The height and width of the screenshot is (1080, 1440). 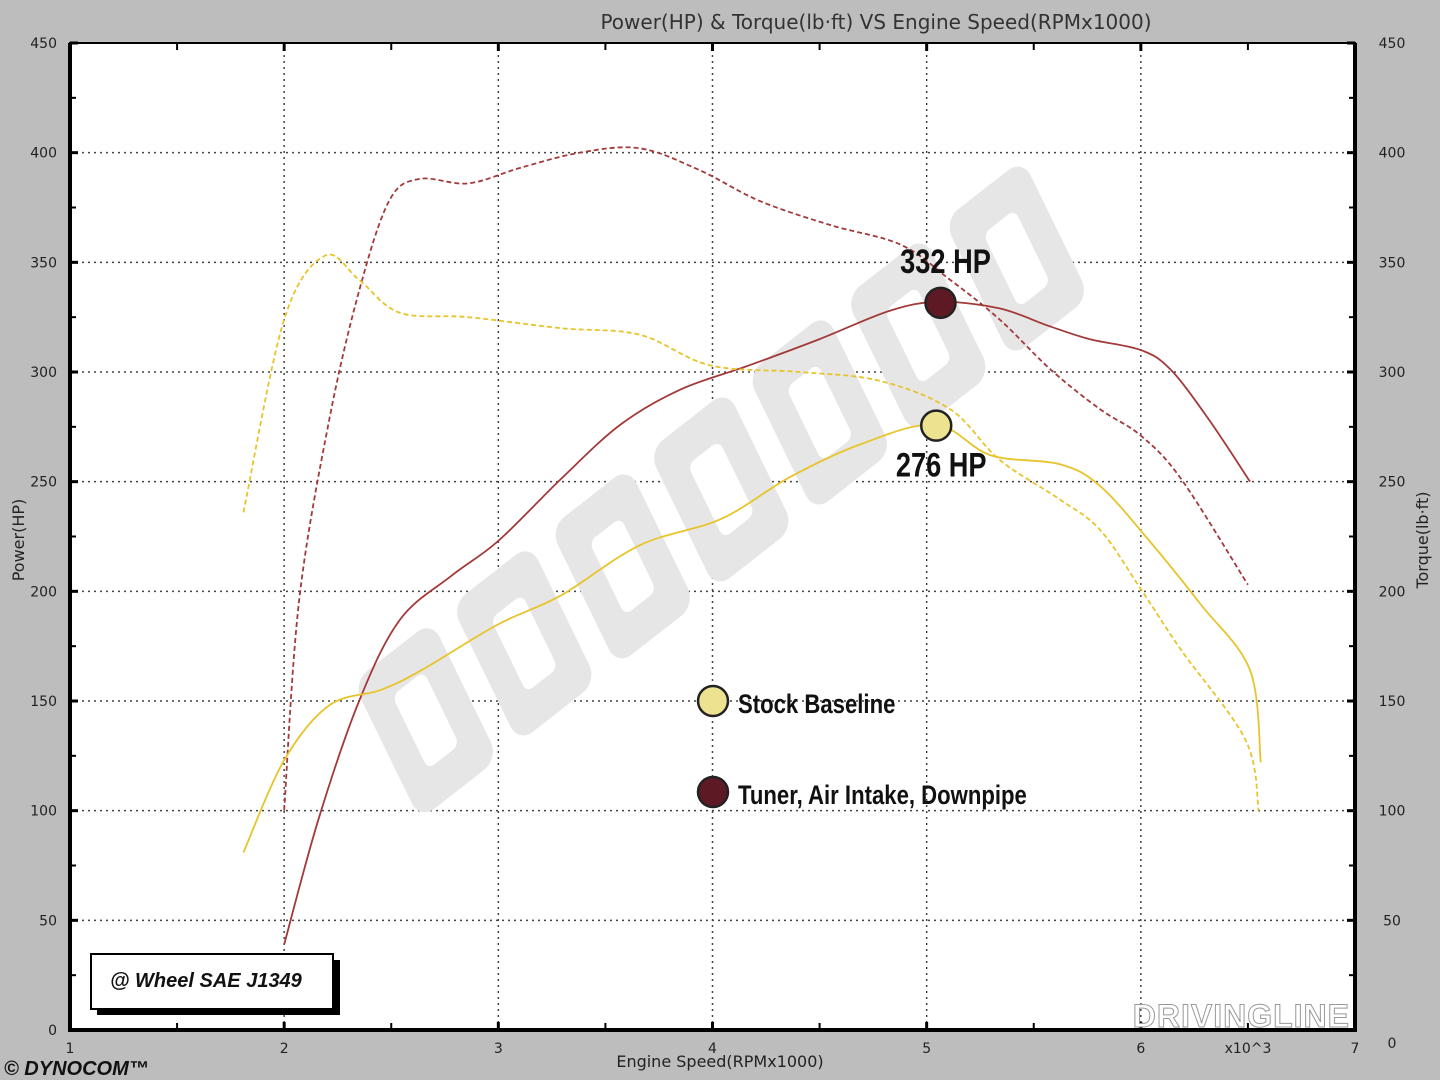 What do you see at coordinates (206, 981) in the screenshot?
I see `note-box-text: @ Wheel SAE J1349` at bounding box center [206, 981].